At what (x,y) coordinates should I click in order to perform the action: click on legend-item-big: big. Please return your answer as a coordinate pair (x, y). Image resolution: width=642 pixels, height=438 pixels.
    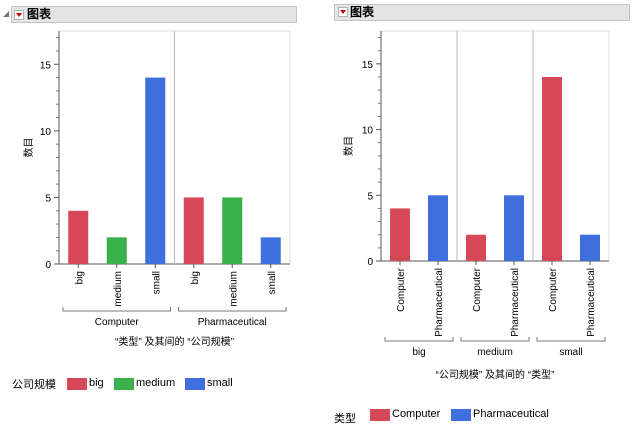
    Looking at the image, I should click on (85, 383).